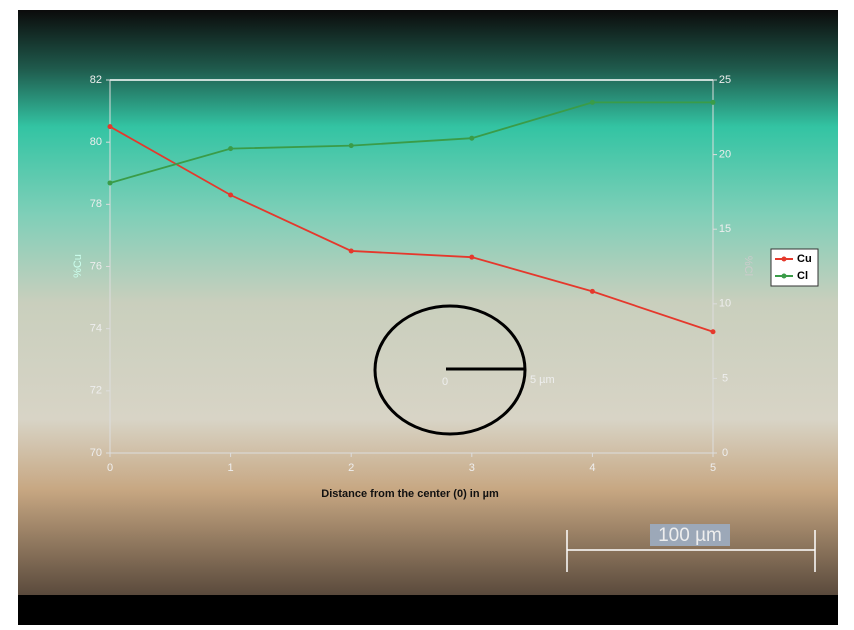 The height and width of the screenshot is (630, 854). I want to click on scale-label: 100 µm, so click(690, 535).